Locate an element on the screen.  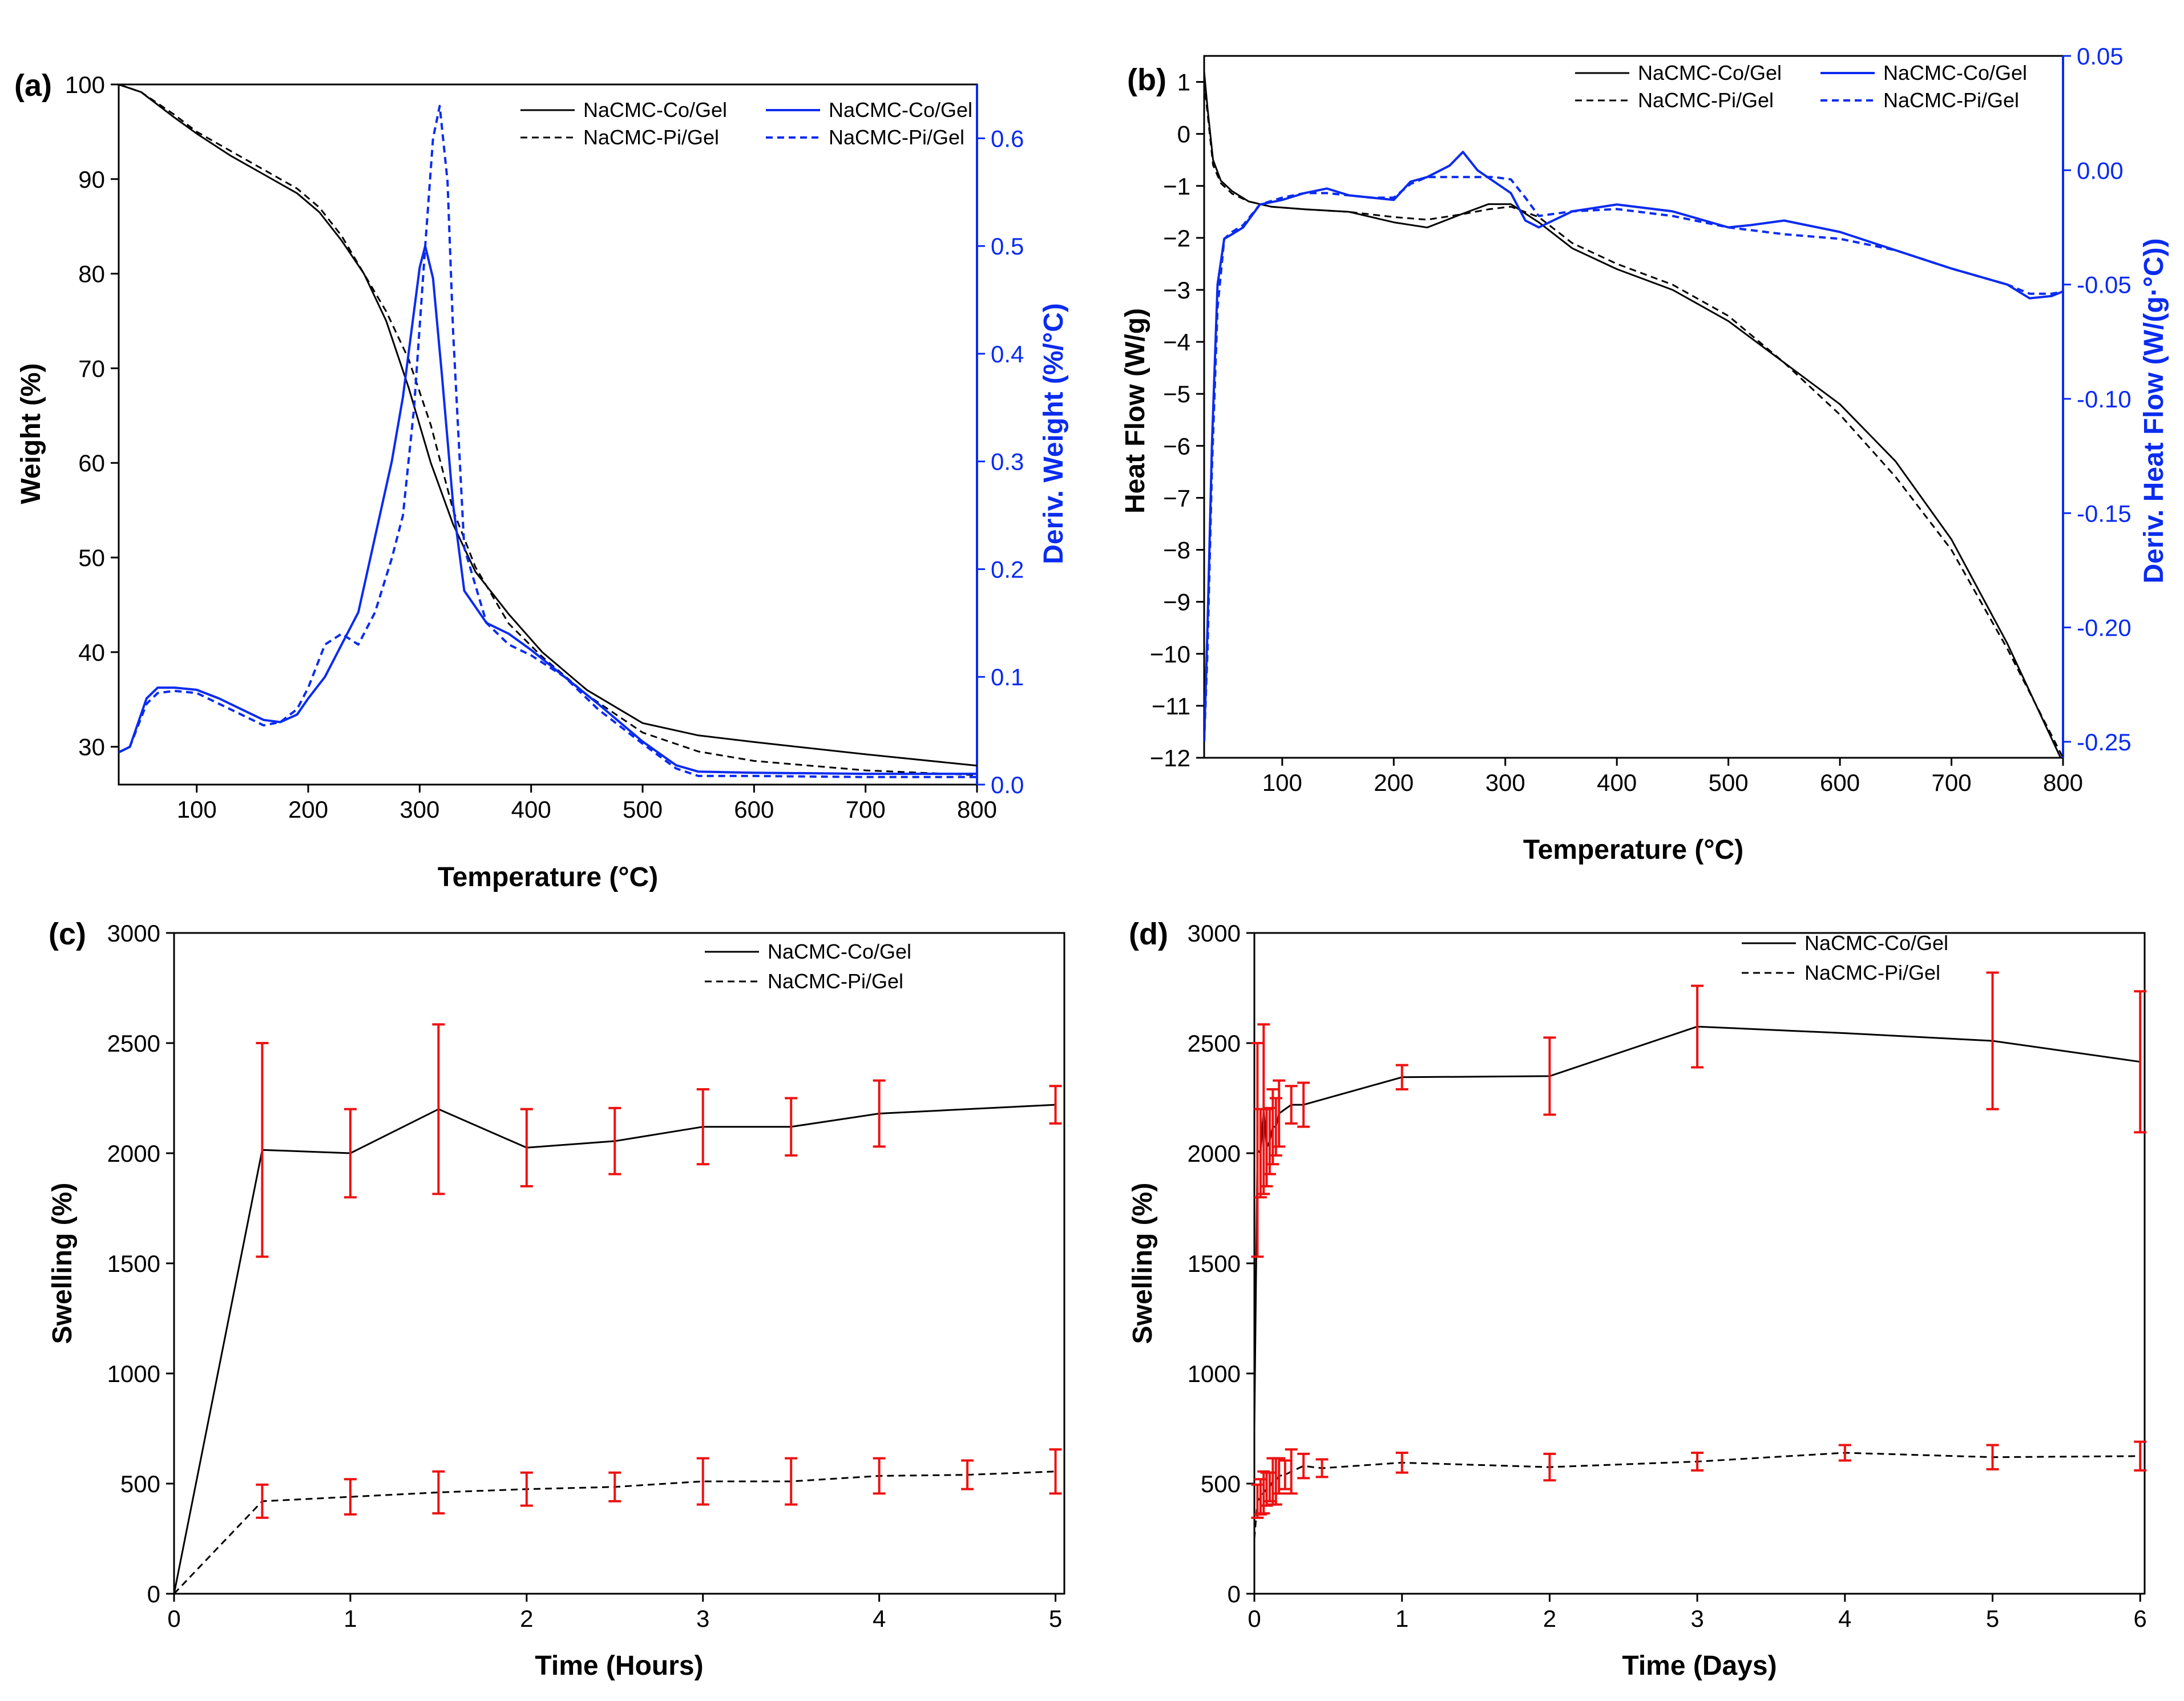
panel-label: (c) is located at coordinates (67, 934).